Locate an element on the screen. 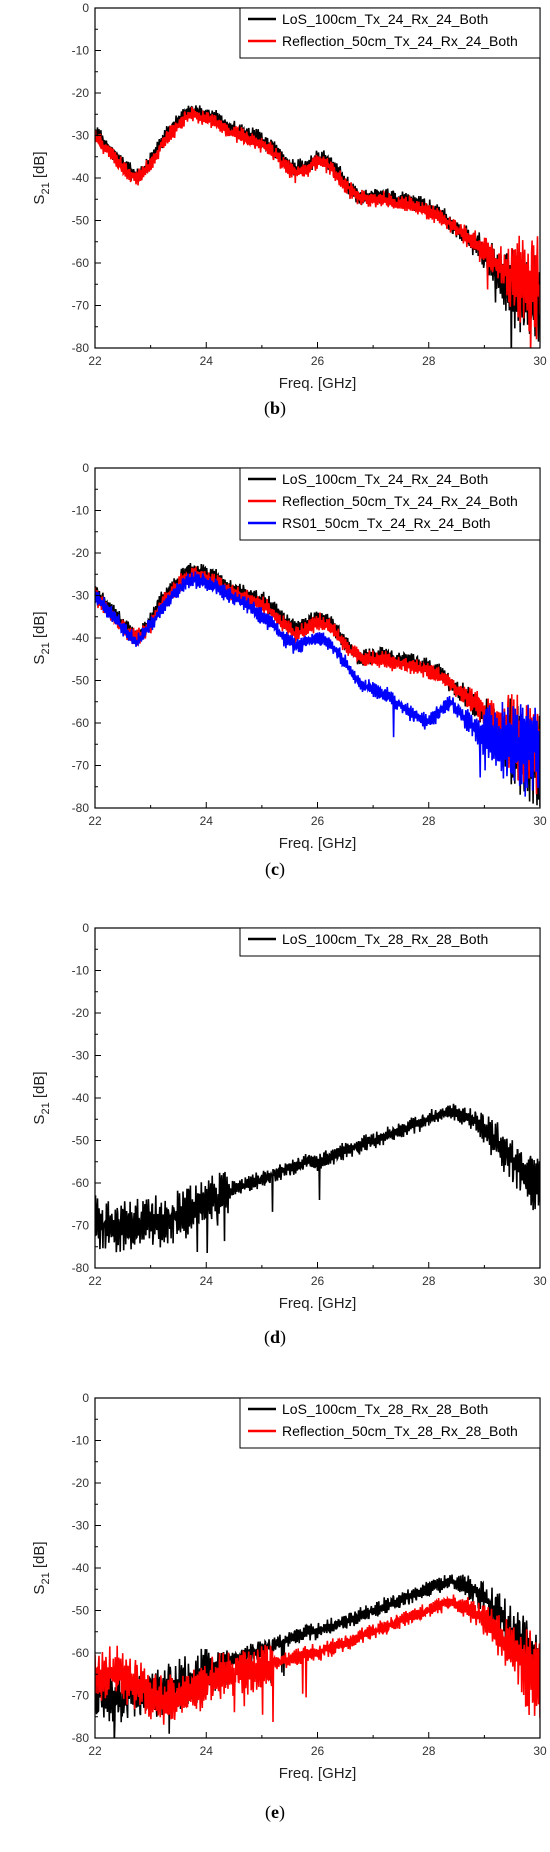 The image size is (550, 1852). caption-d-label: d is located at coordinates (274, 1337).